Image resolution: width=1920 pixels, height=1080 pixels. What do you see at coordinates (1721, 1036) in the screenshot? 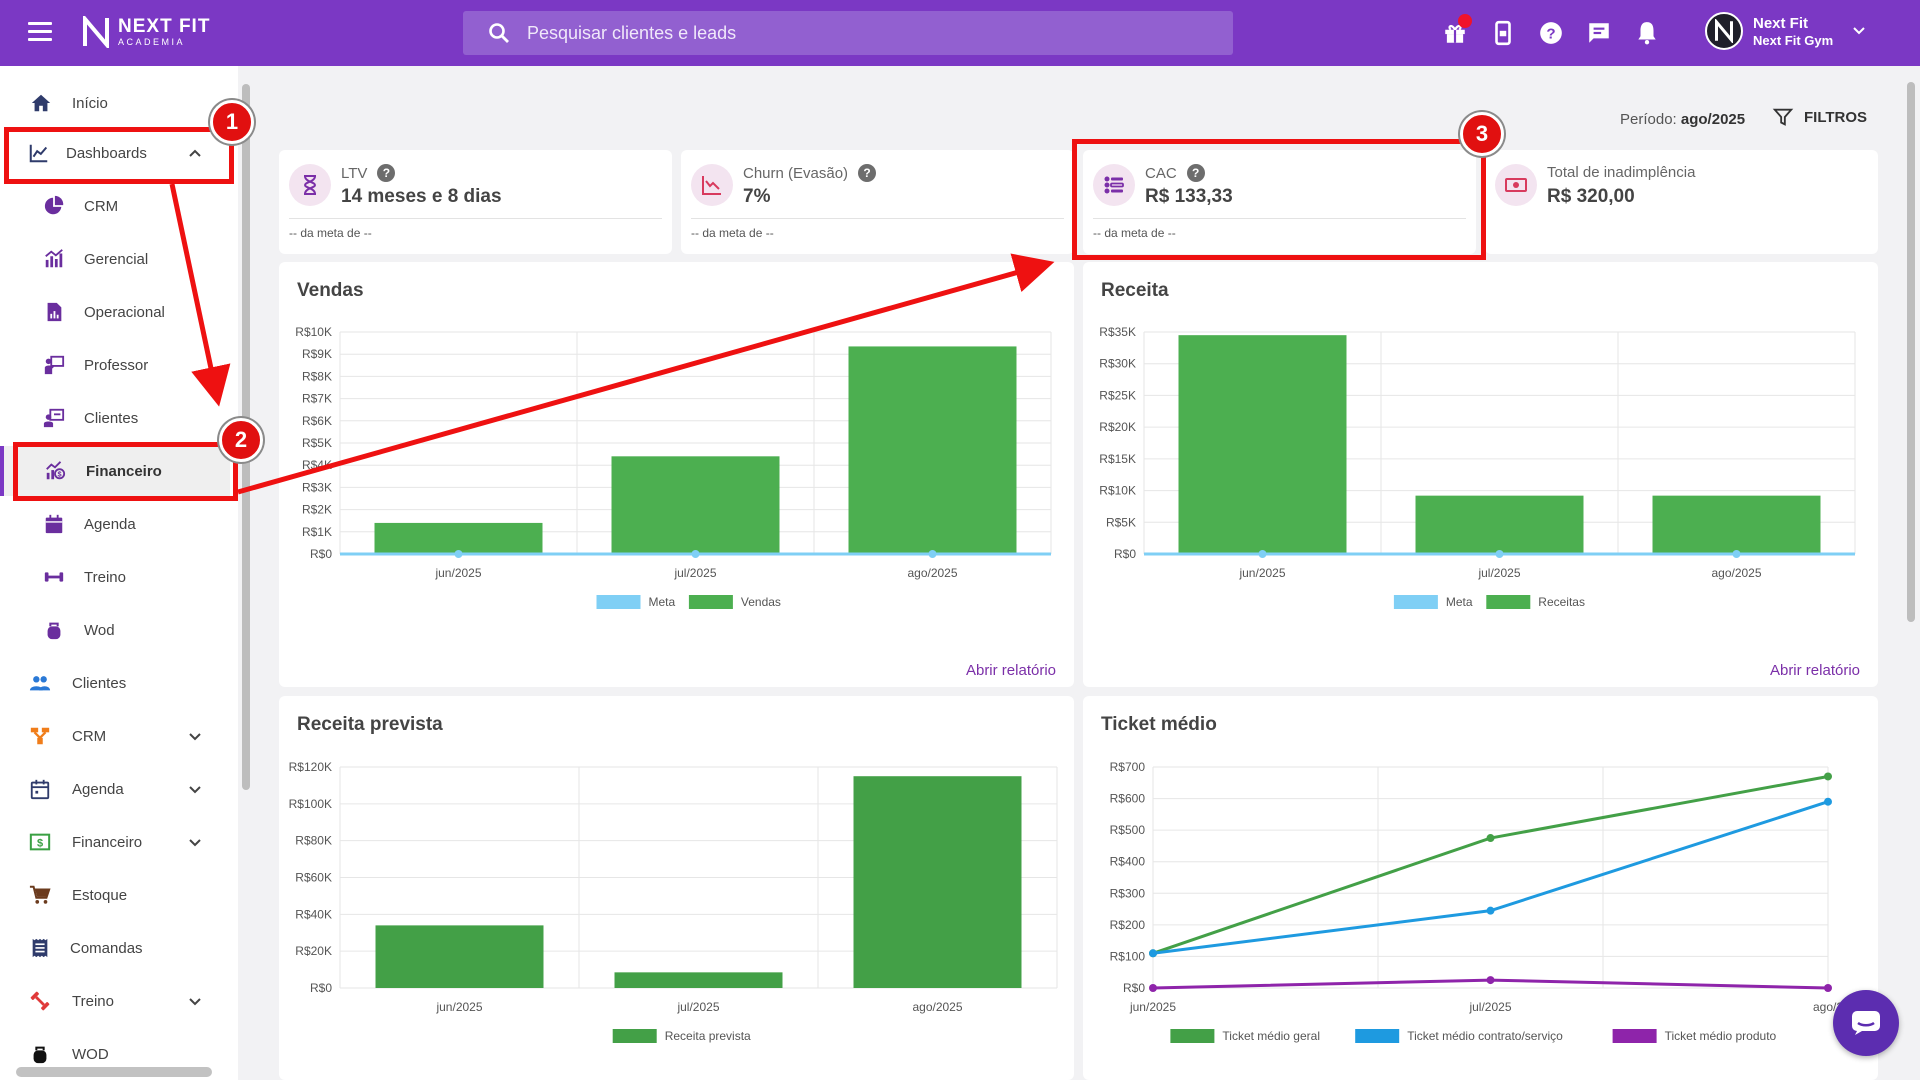
I see `legend-label: Ticket médio produto` at bounding box center [1721, 1036].